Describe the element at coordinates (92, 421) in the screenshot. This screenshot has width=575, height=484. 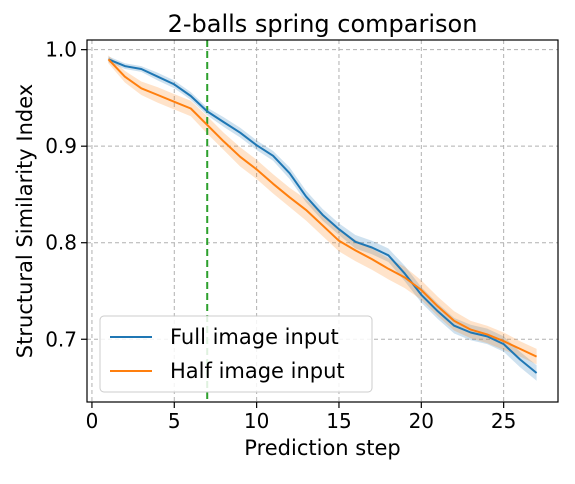
I see `x-tick-label: 0` at that location.